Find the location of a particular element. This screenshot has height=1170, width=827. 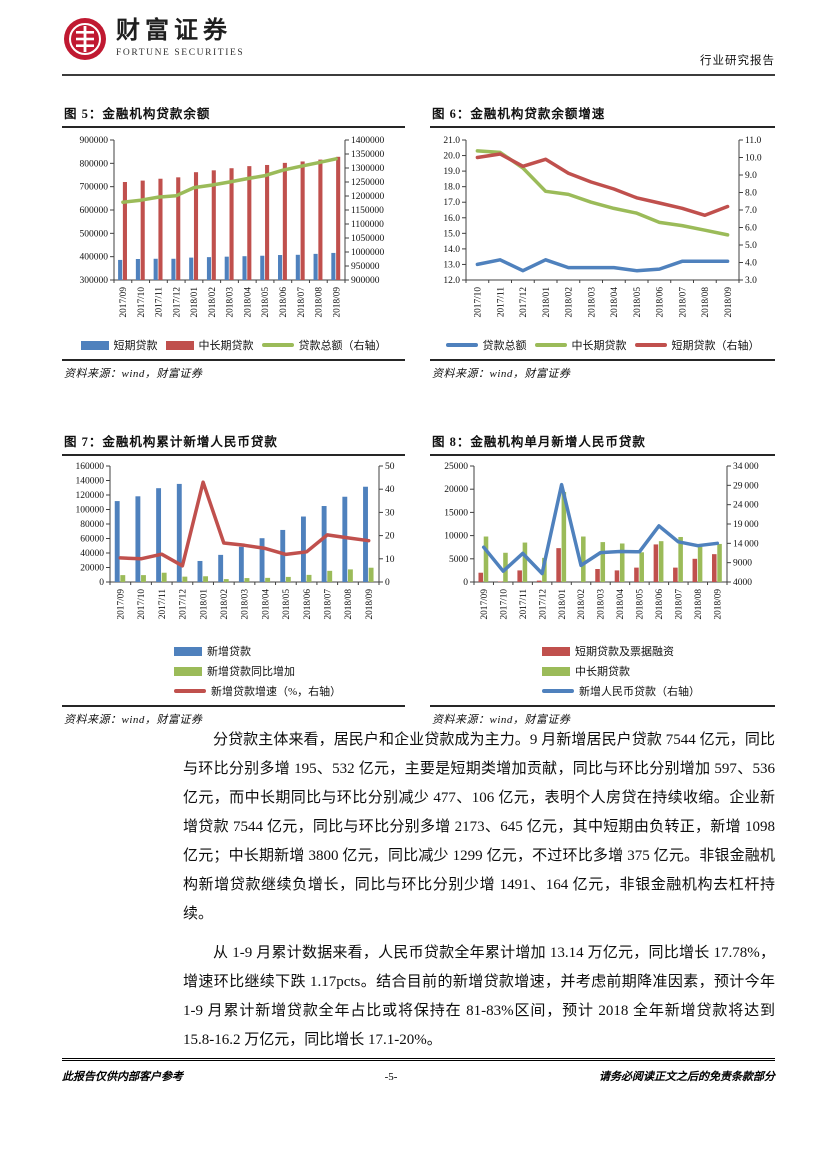

svg-text: 950000 is located at coordinates (365, 267).